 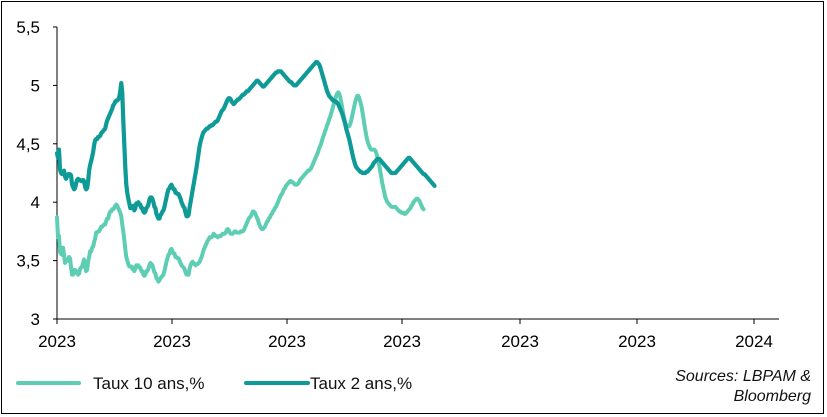 What do you see at coordinates (28, 261) in the screenshot?
I see `y-tick-label: 3,5` at bounding box center [28, 261].